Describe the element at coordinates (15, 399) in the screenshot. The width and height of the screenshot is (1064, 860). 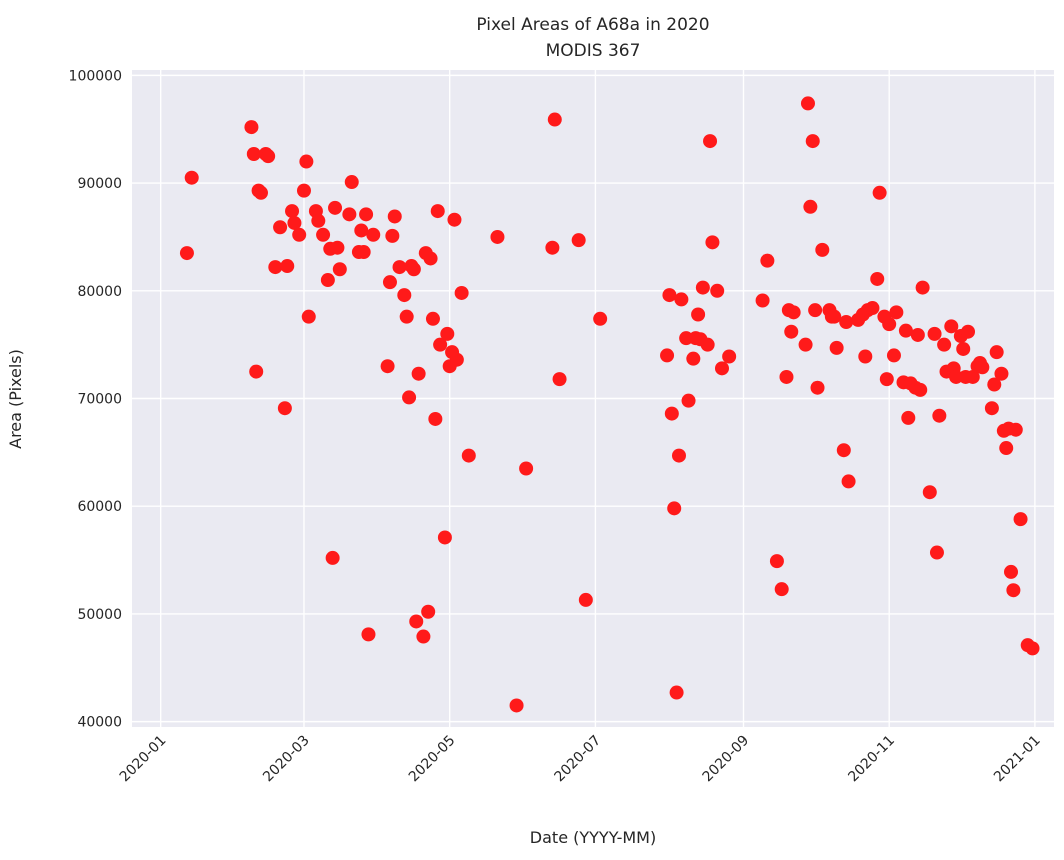
I see `y-axis-label: Area (Pixels)` at that location.